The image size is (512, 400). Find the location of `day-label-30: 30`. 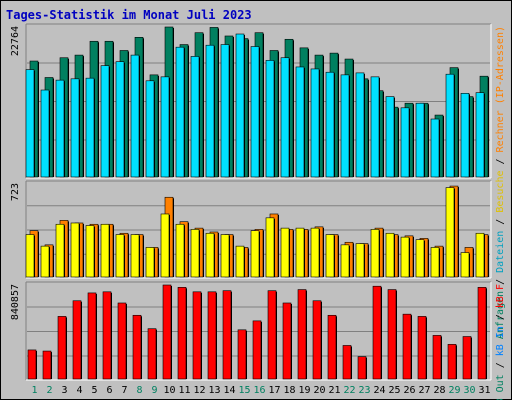

day-label-30: 30 is located at coordinates (469, 390).